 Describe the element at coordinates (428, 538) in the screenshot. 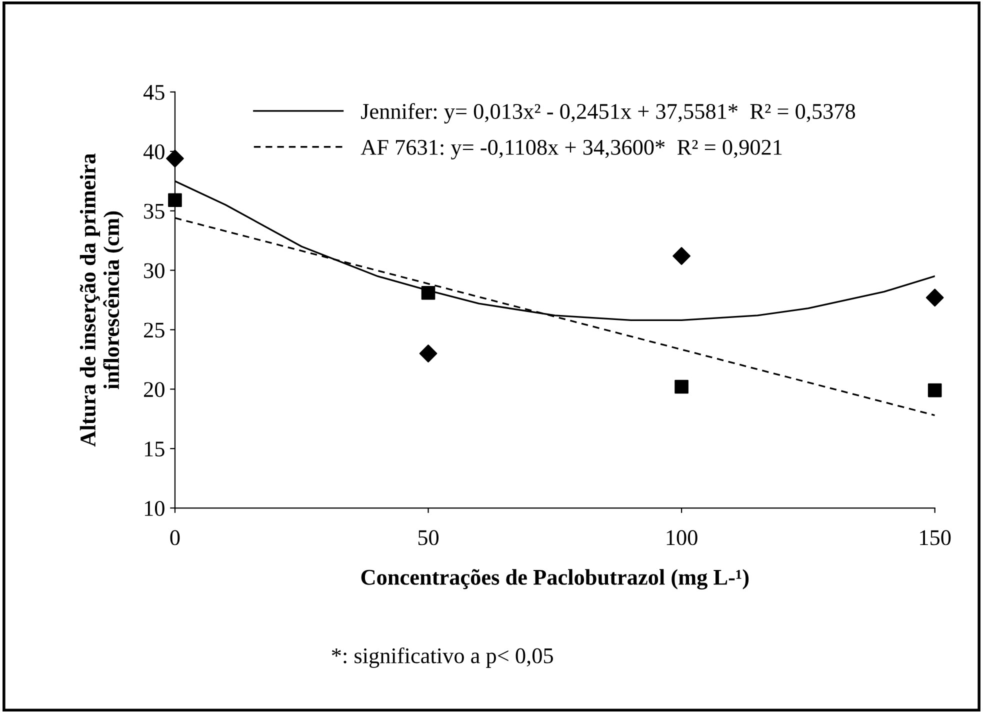

I see `x-tick-label: 50` at that location.